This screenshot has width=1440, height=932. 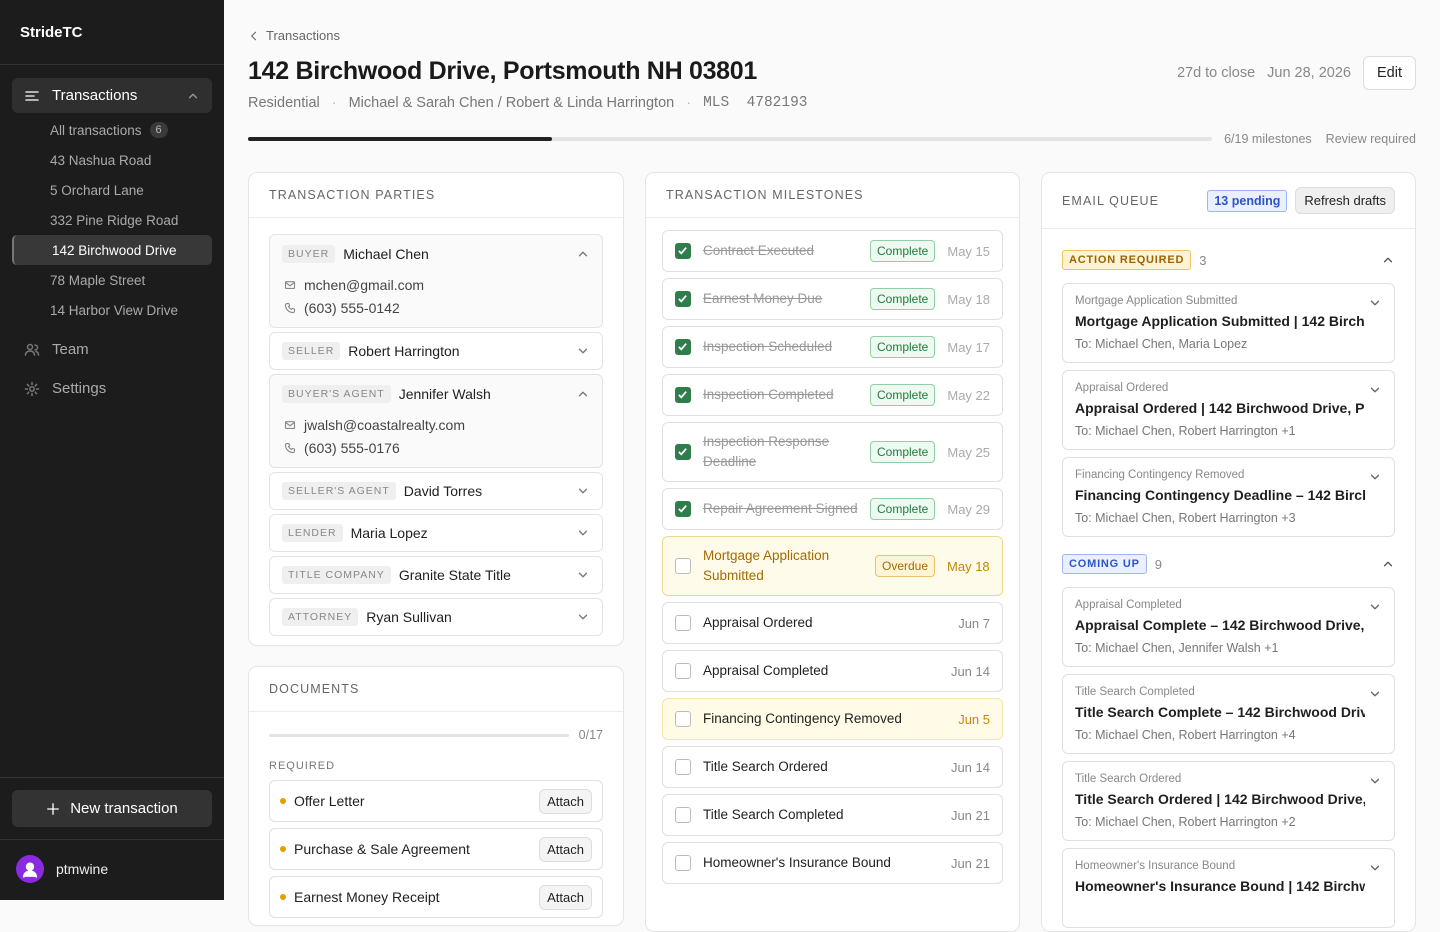 I want to click on milestone-row: Financing Contingency Removed Jun 5, so click(x=832, y=719).